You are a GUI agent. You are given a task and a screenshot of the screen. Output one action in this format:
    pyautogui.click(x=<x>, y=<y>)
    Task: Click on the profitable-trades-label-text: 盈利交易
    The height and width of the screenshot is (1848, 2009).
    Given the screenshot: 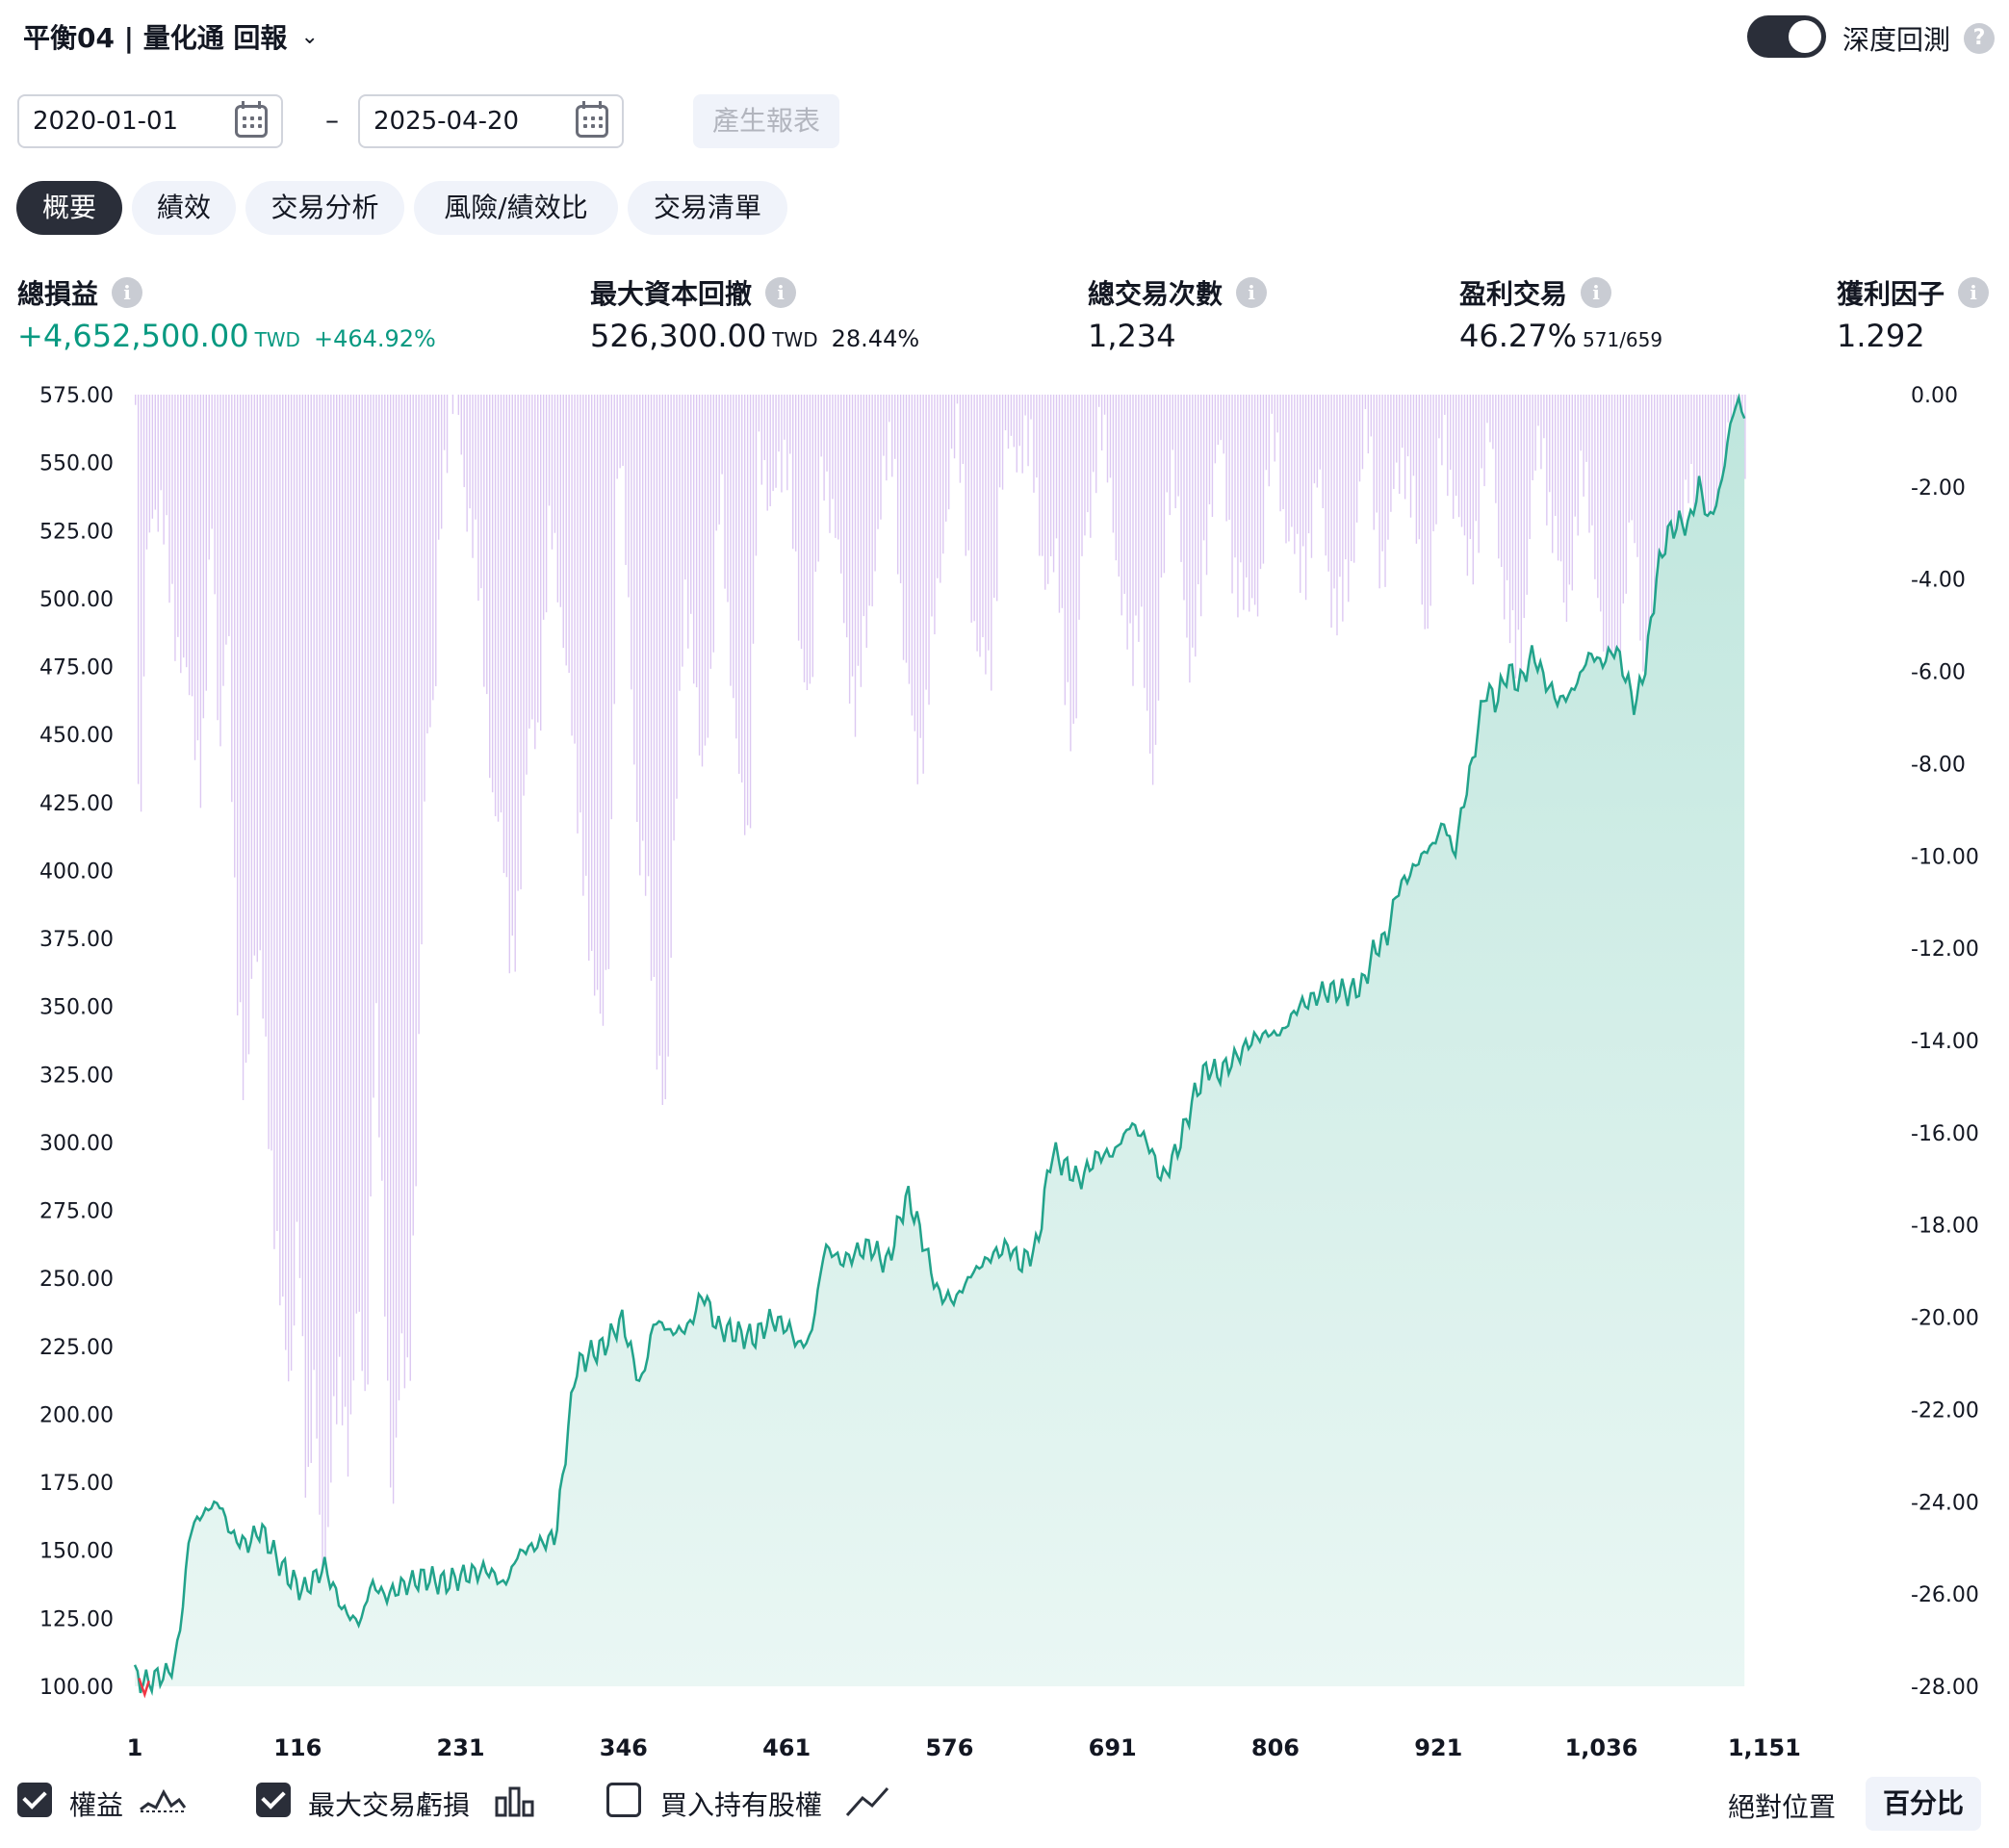 What is the action you would take?
    pyautogui.click(x=1513, y=294)
    